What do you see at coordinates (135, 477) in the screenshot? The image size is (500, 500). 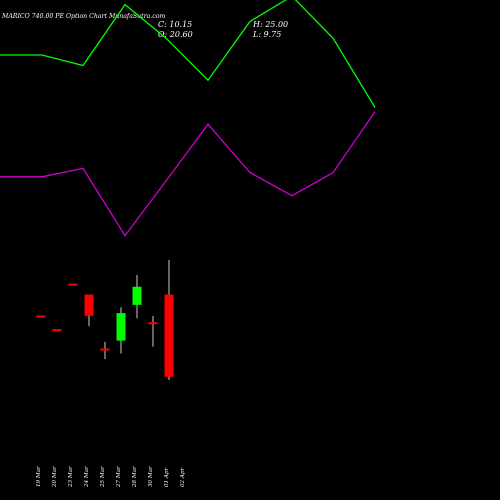 I see `date-label: 28 Mar` at bounding box center [135, 477].